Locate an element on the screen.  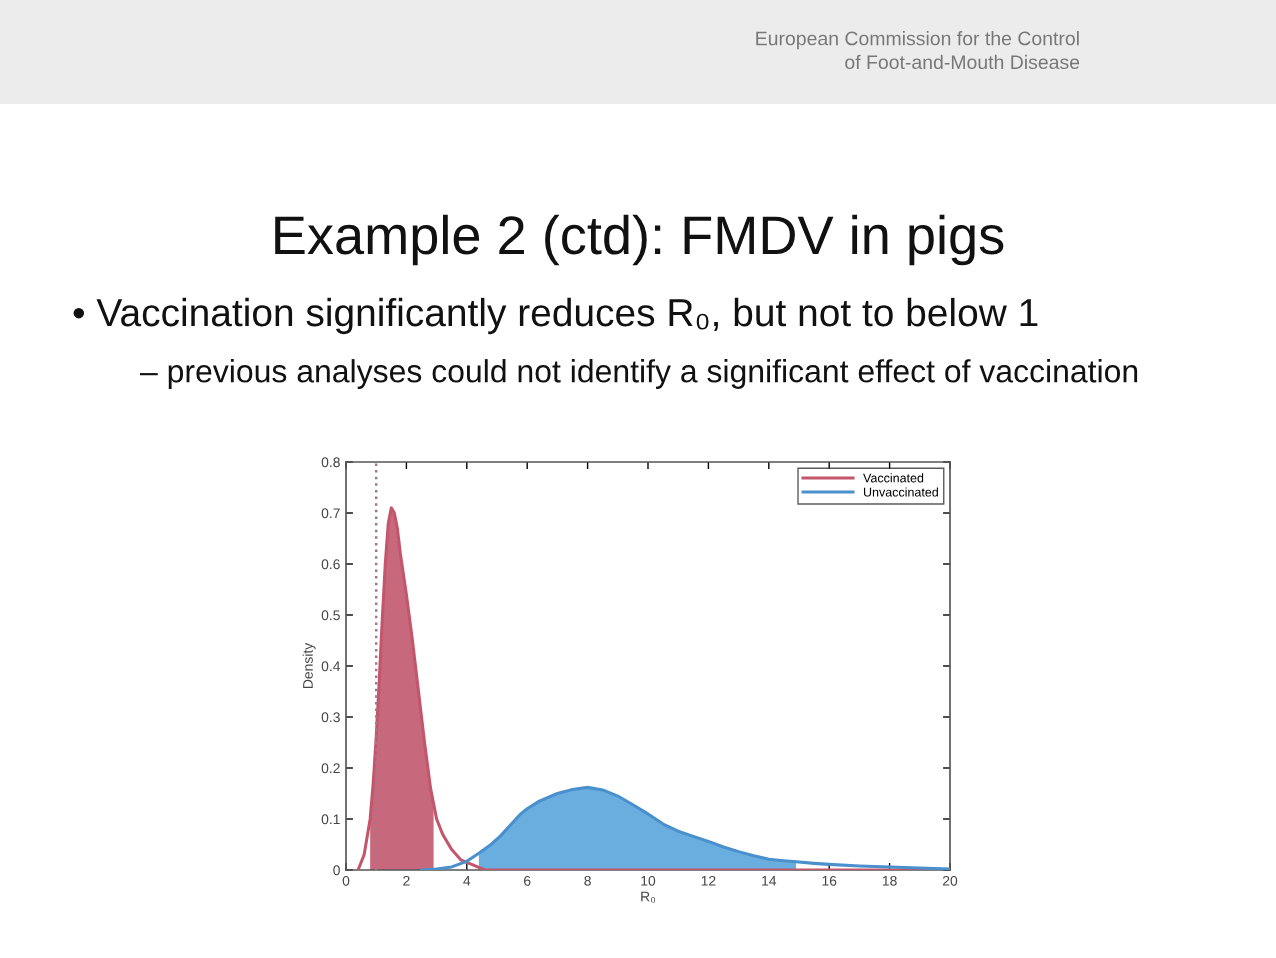
text: – previous analyses could not identify a significant effect of vaccination is located at coordinates (639, 374).